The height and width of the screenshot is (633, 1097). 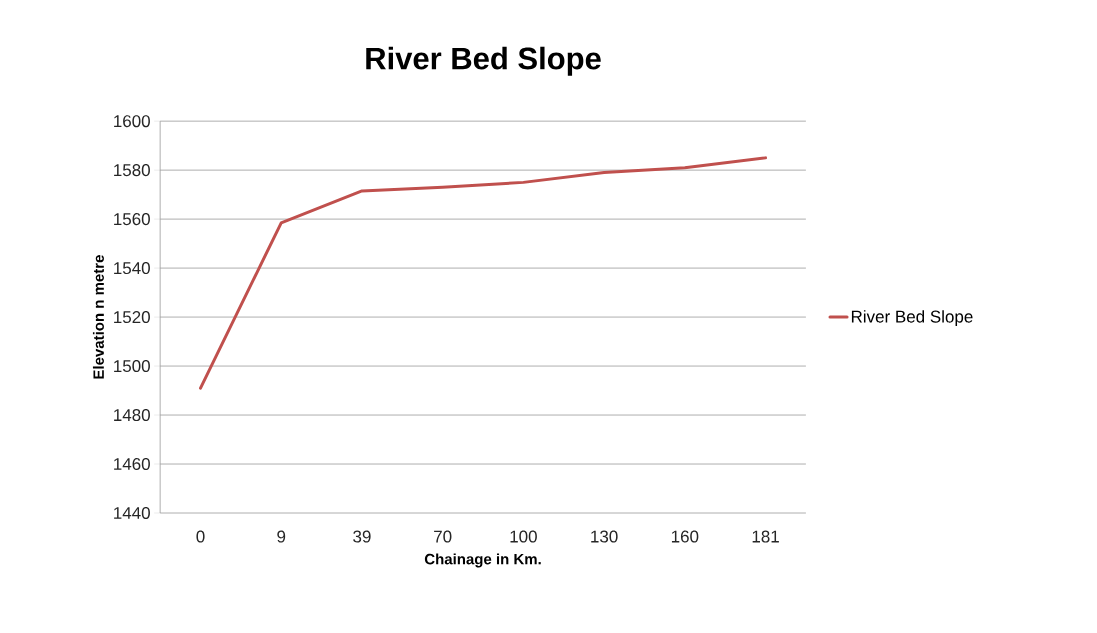 I want to click on x-tick-label: 181, so click(x=765, y=536).